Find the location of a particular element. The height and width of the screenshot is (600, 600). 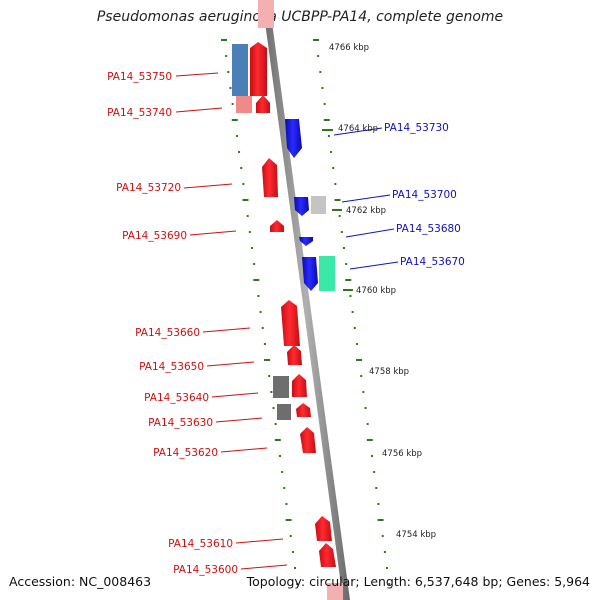

gene-label: PA14_53640 is located at coordinates (176, 398).